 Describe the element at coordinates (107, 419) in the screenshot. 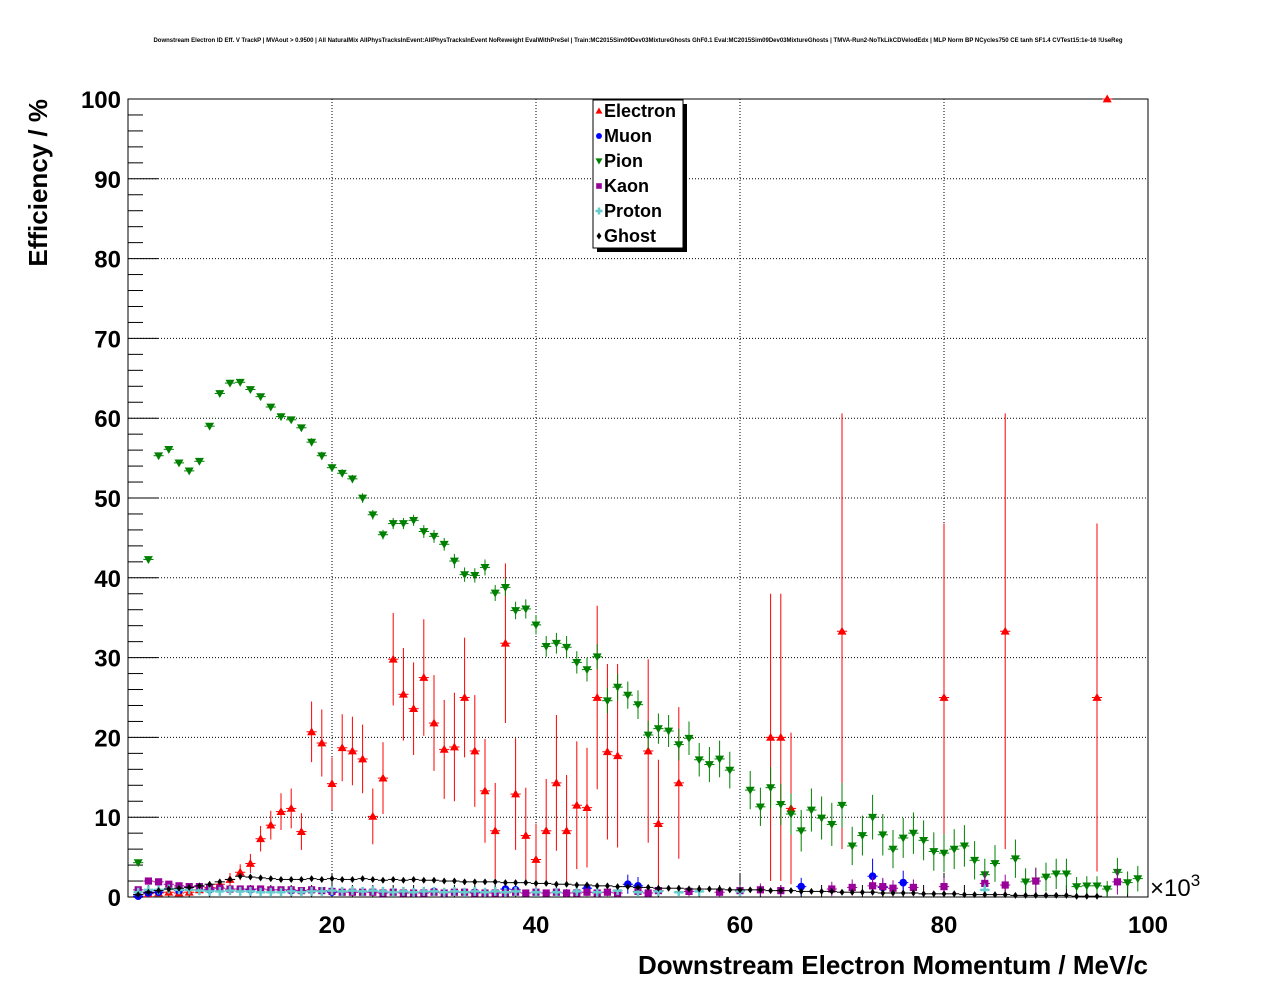

I see `y-tick-label: 60` at that location.